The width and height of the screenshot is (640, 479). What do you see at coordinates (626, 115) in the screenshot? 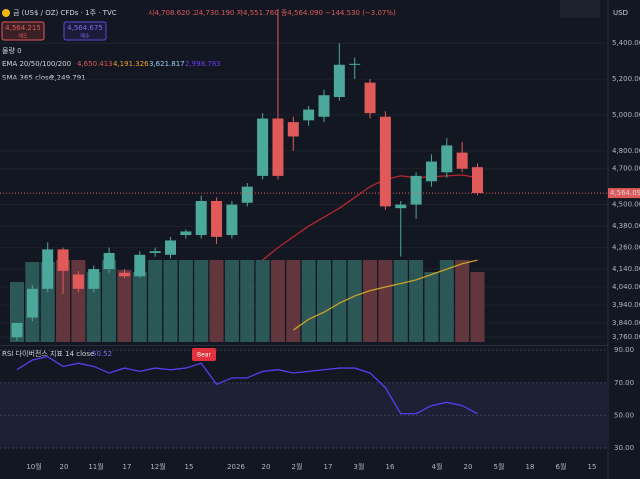
I see `y-tick-label: 5,000.00` at bounding box center [626, 115].